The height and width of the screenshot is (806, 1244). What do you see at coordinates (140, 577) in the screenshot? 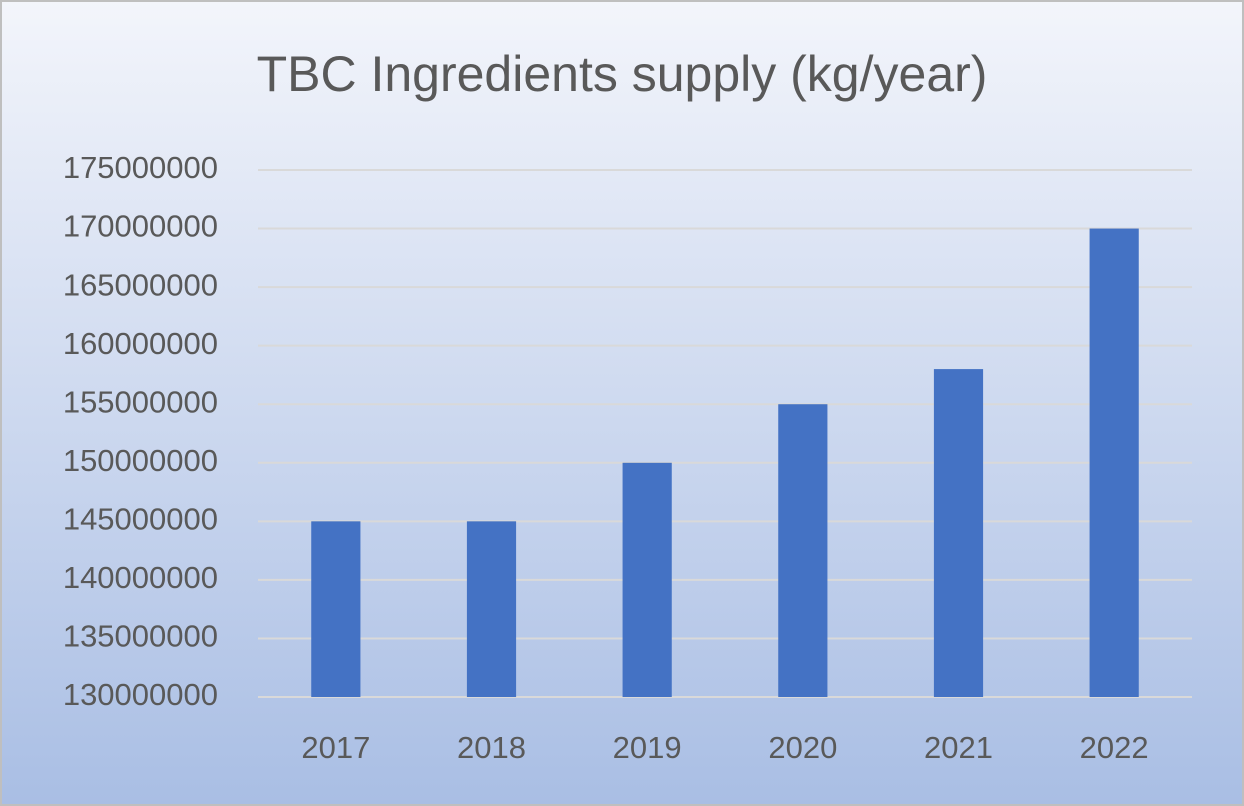
I see `y-tick-label: 140000000` at bounding box center [140, 577].